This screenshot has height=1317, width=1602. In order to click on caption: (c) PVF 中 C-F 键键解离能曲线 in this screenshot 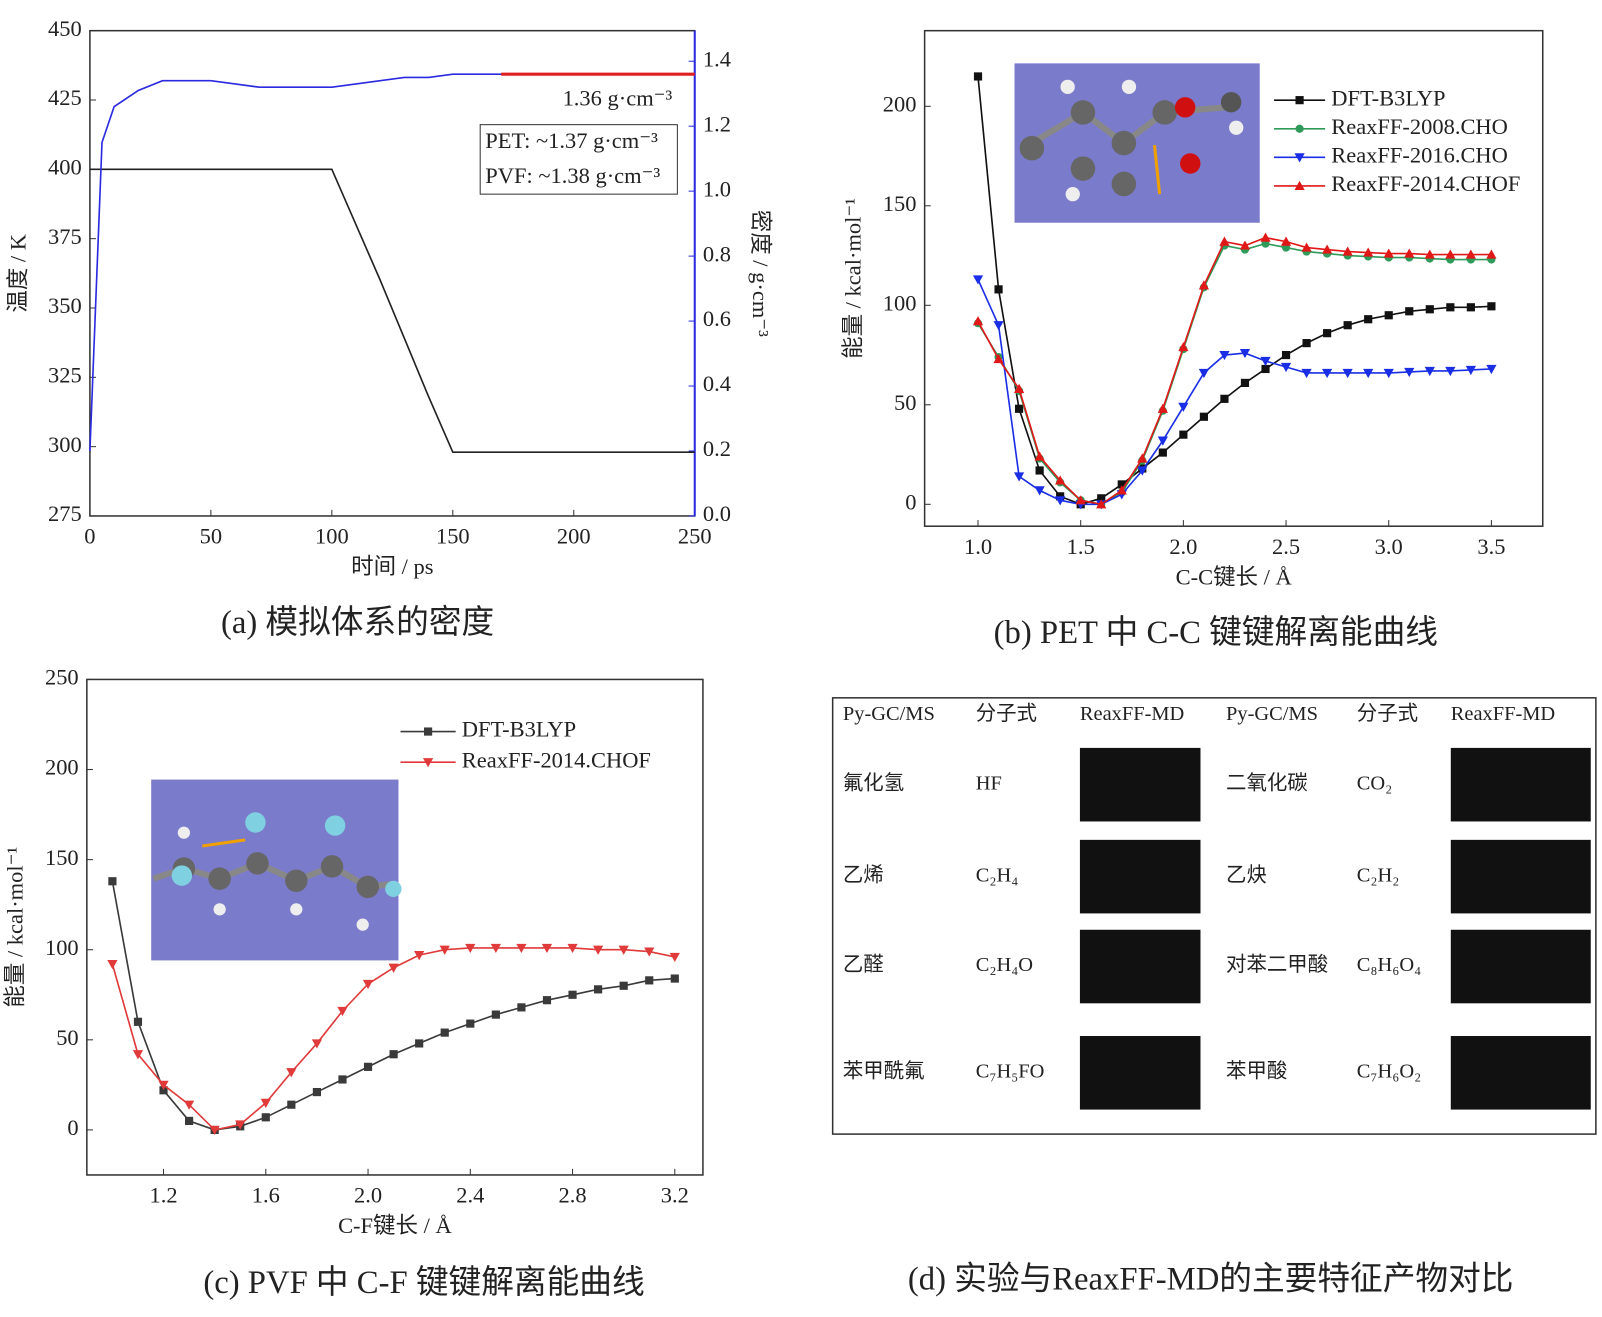, I will do `click(423, 1282)`.